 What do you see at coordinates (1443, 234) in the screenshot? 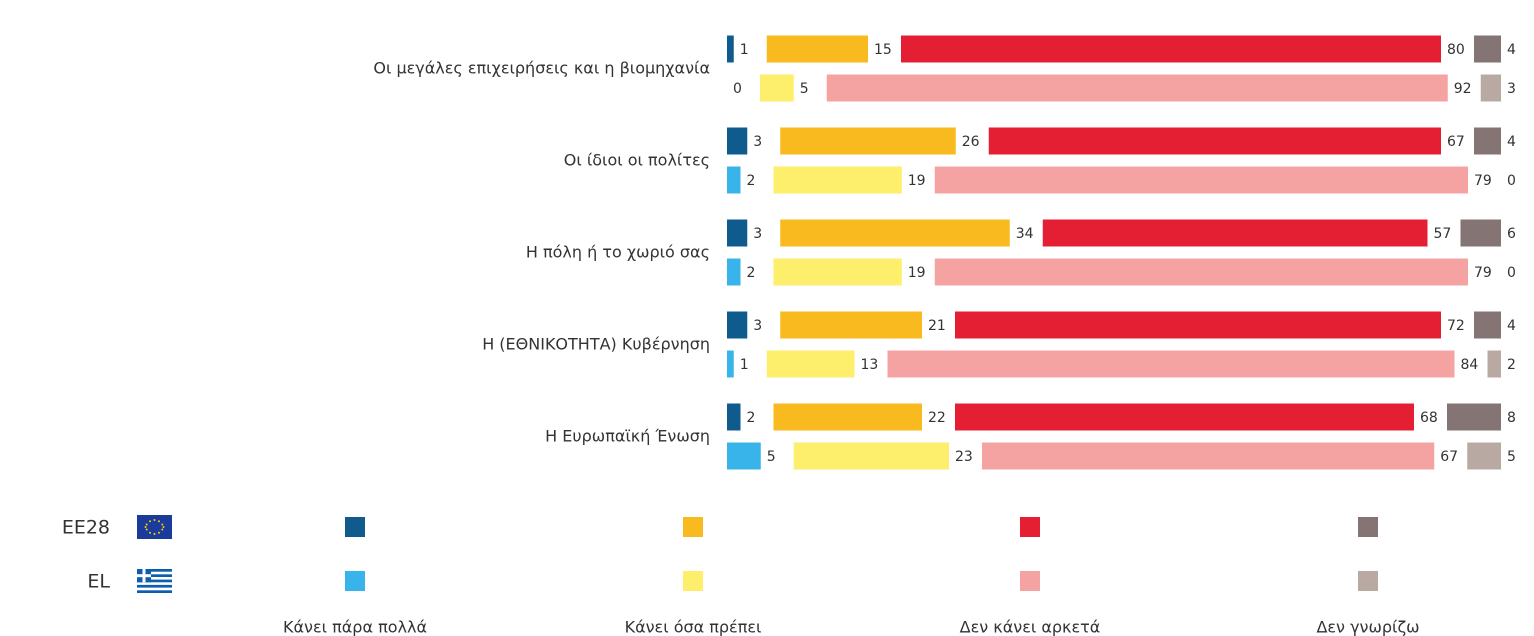
I see `value-label: 57` at bounding box center [1443, 234].